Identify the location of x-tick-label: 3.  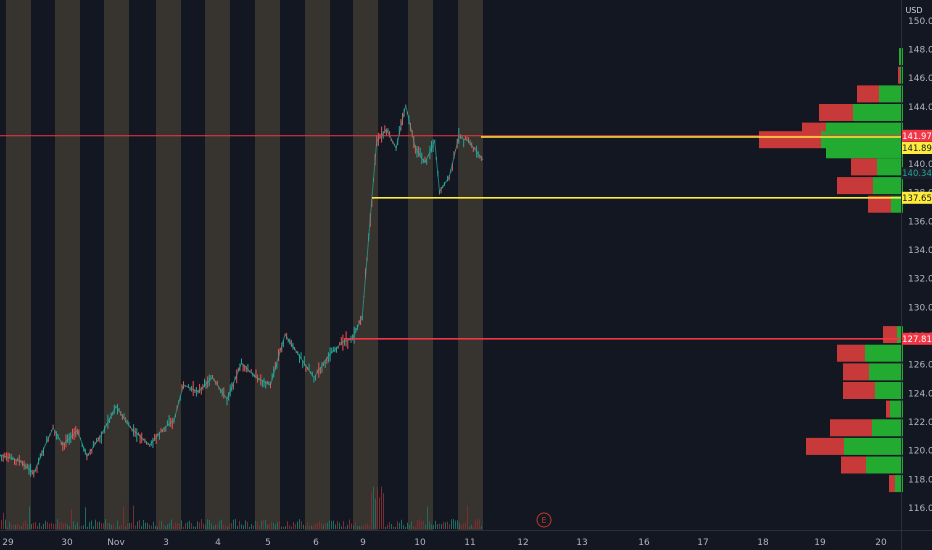
(166, 543).